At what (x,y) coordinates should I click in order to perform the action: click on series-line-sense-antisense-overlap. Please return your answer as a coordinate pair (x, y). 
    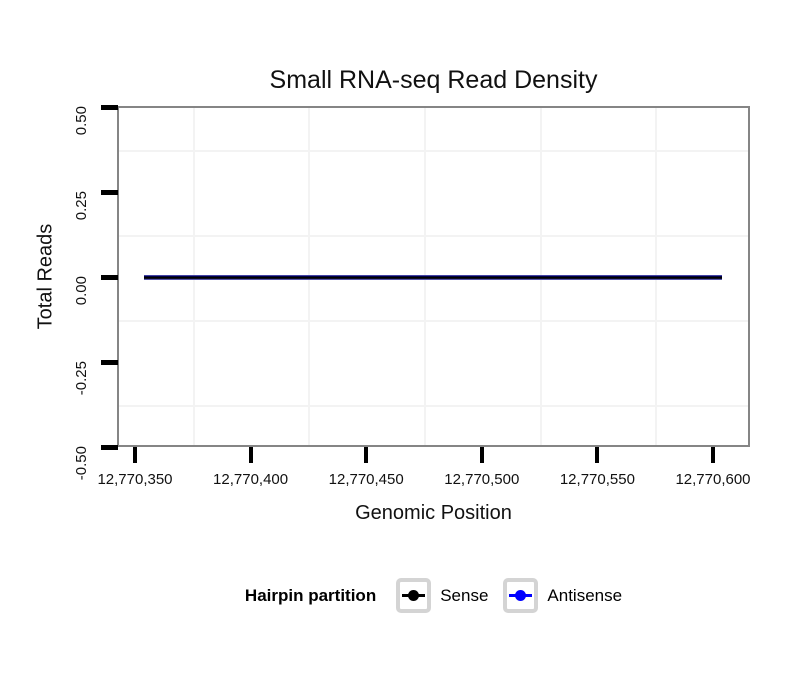
    Looking at the image, I should click on (433, 277).